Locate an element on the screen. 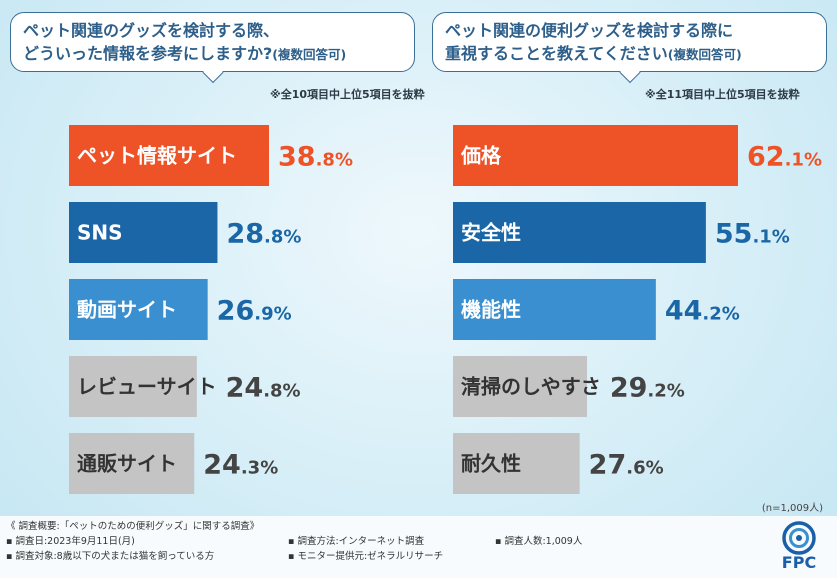  value-label-right-2: 44.2% is located at coordinates (702, 311).